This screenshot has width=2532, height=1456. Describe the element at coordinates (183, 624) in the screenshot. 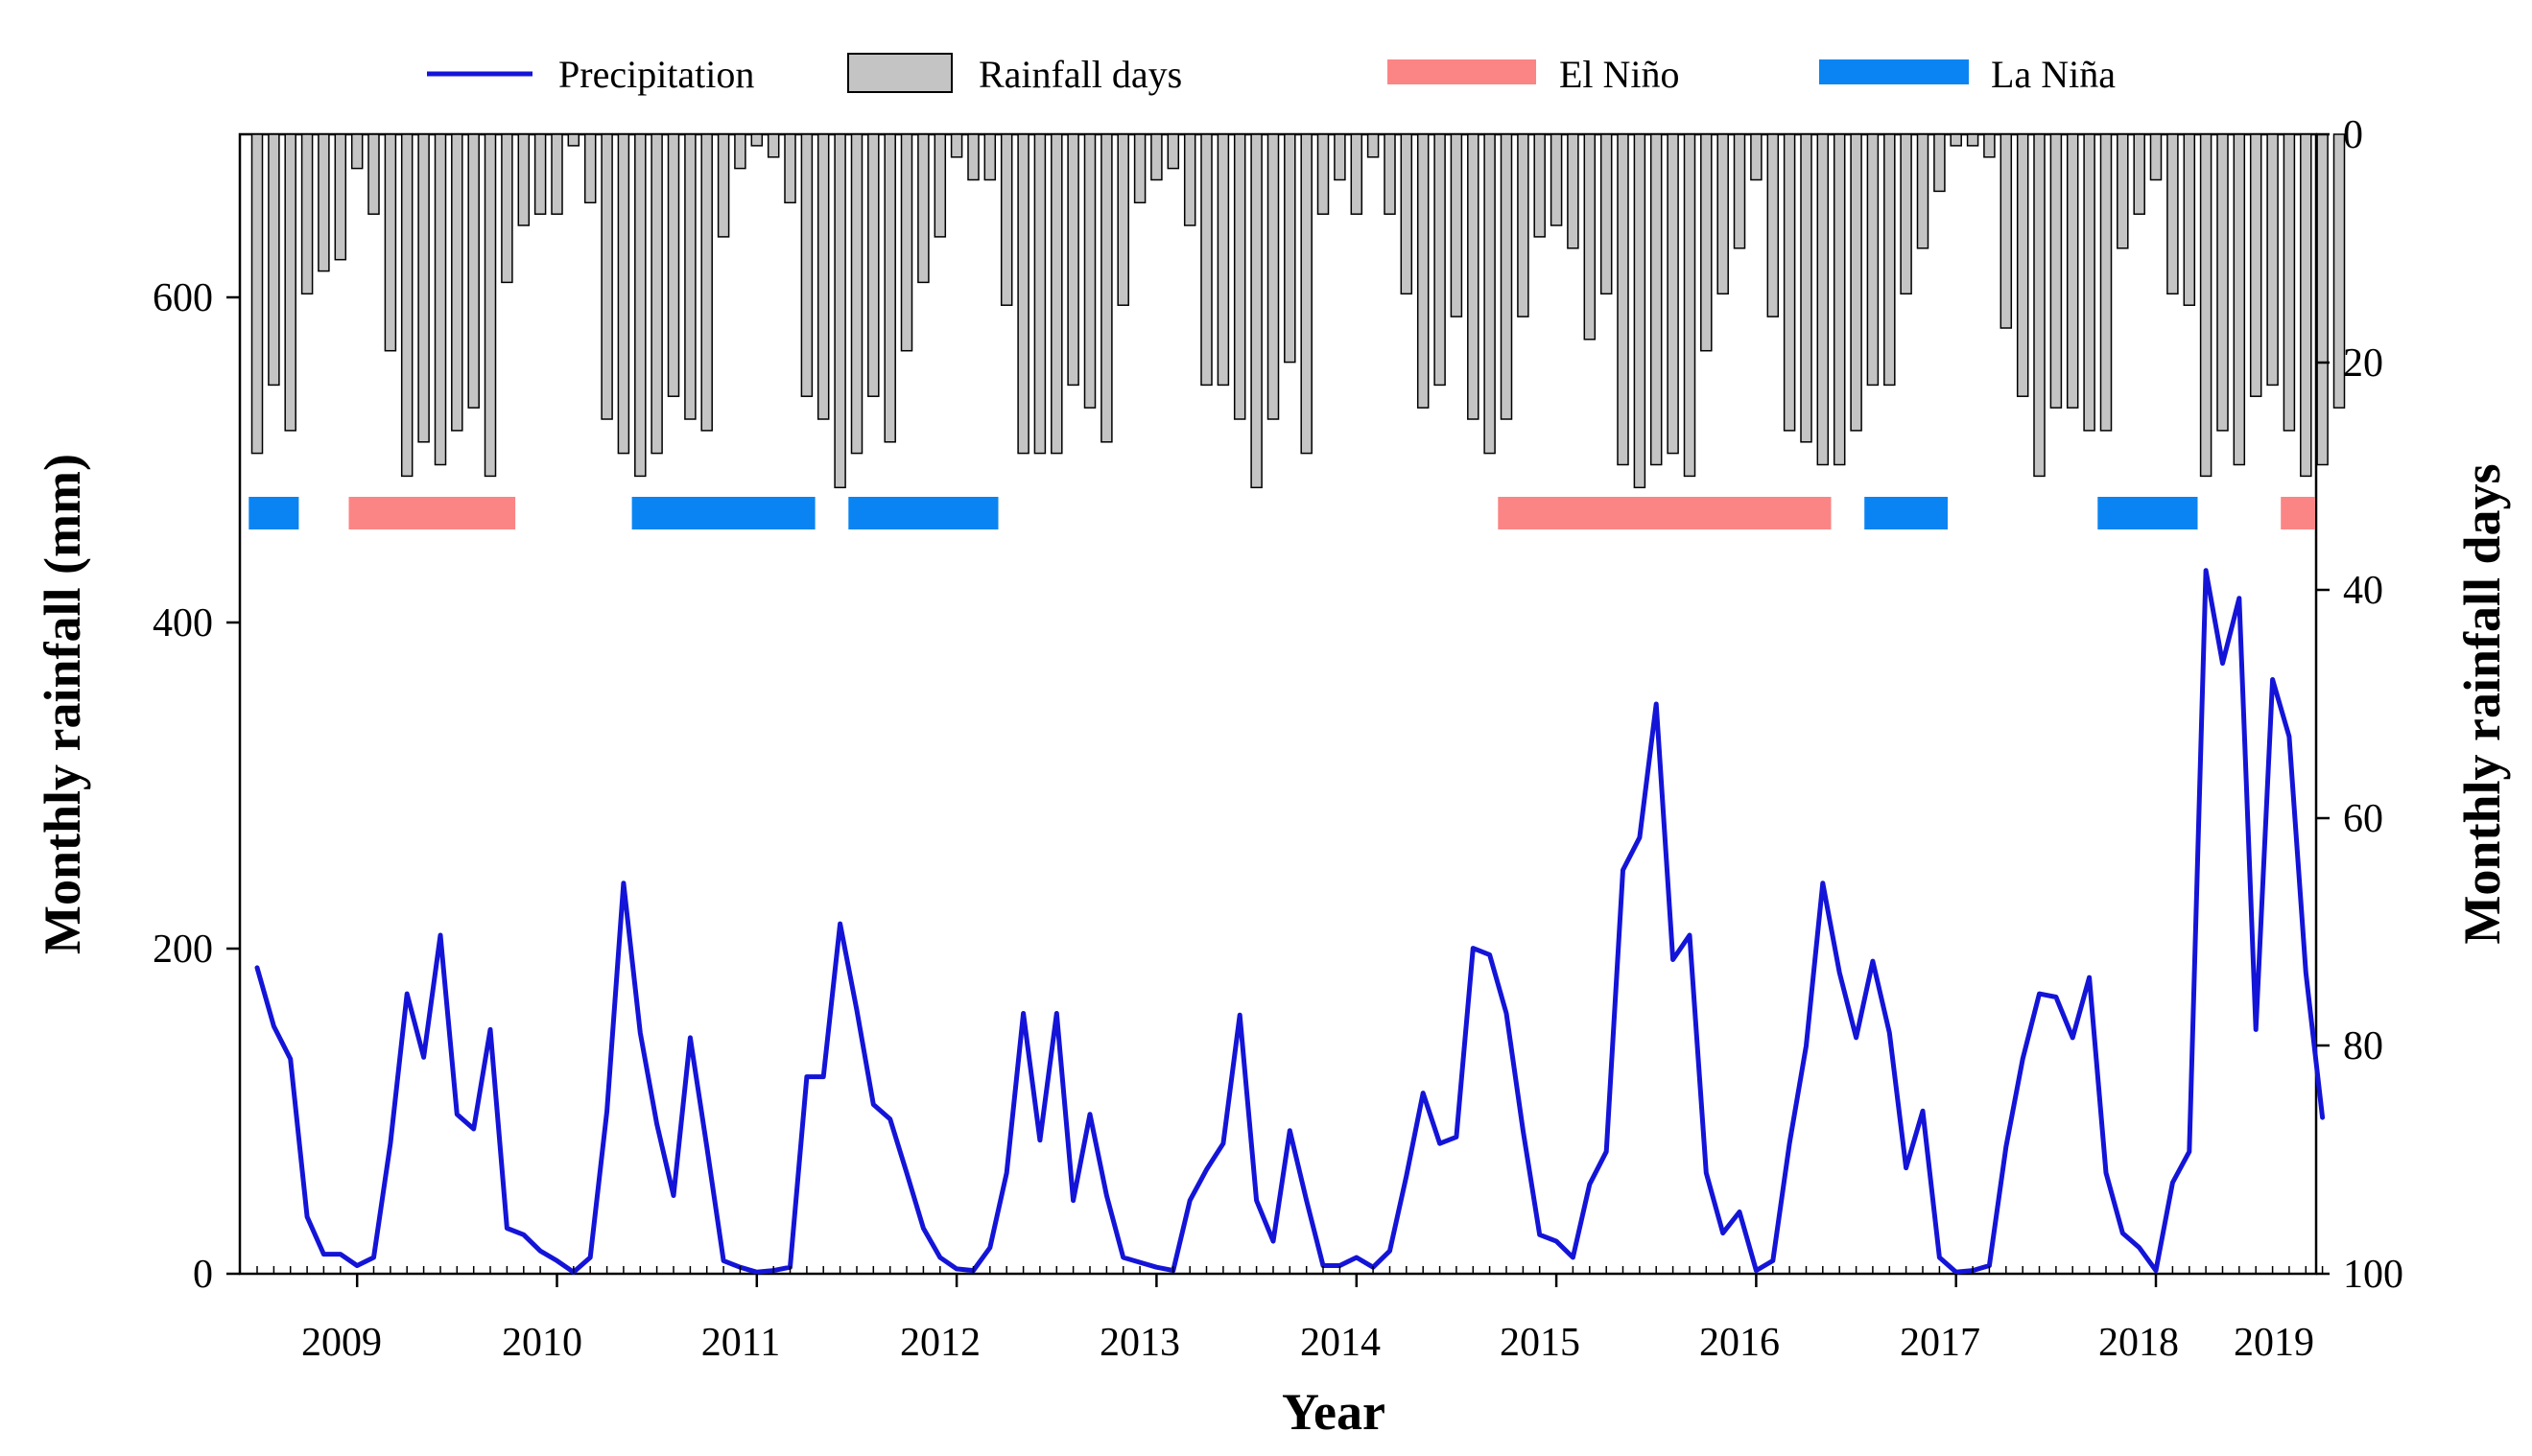

I see `left-tick-label-400: 400` at that location.